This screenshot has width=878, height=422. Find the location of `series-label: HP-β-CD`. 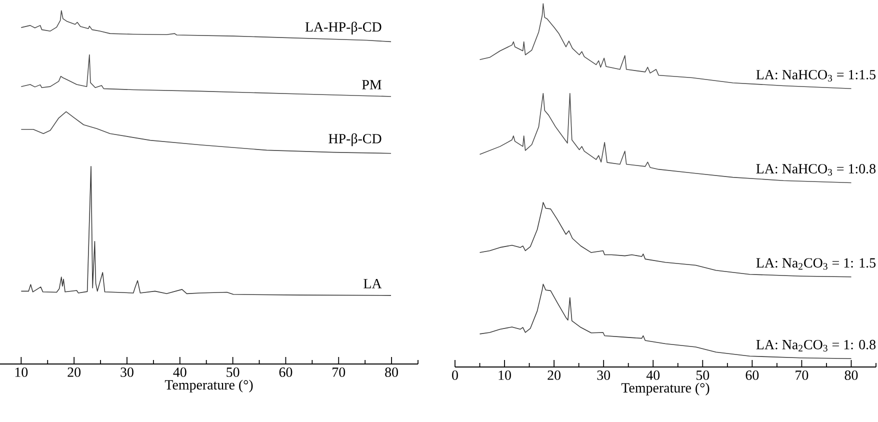

series-label: HP-β-CD is located at coordinates (355, 139).